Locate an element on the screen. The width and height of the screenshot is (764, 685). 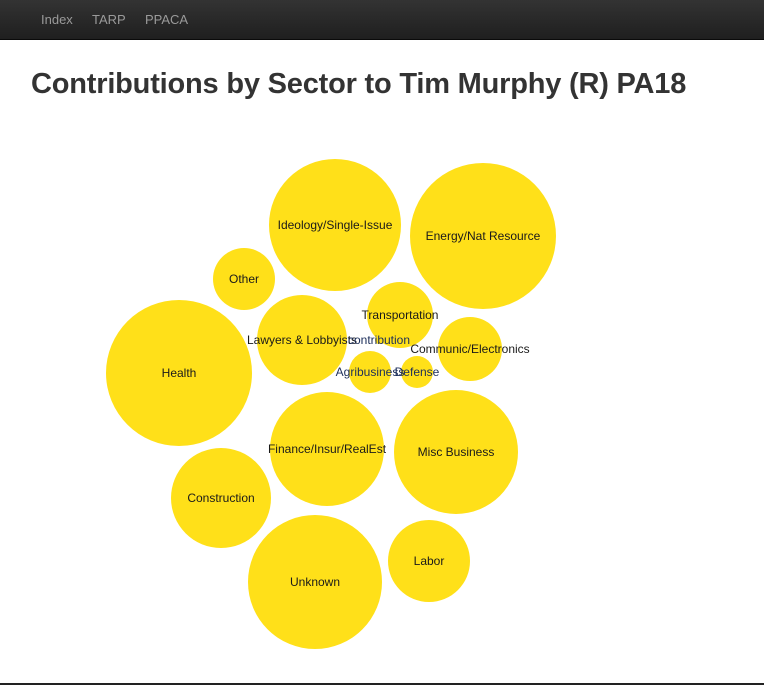
bubble-label: contribution is located at coordinates (379, 340).